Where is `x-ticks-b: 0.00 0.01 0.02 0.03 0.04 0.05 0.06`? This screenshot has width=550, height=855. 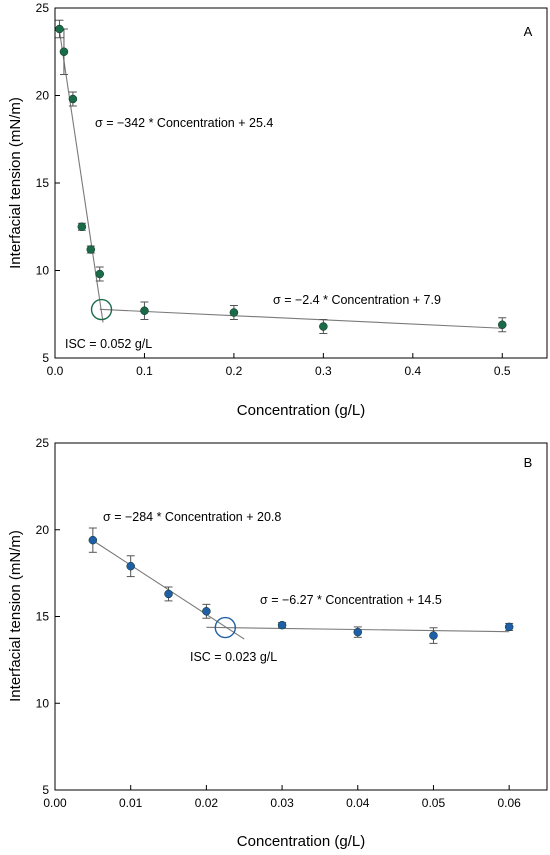
x-ticks-b: 0.00 0.01 0.02 0.03 0.04 0.05 0.06 is located at coordinates (282, 797).